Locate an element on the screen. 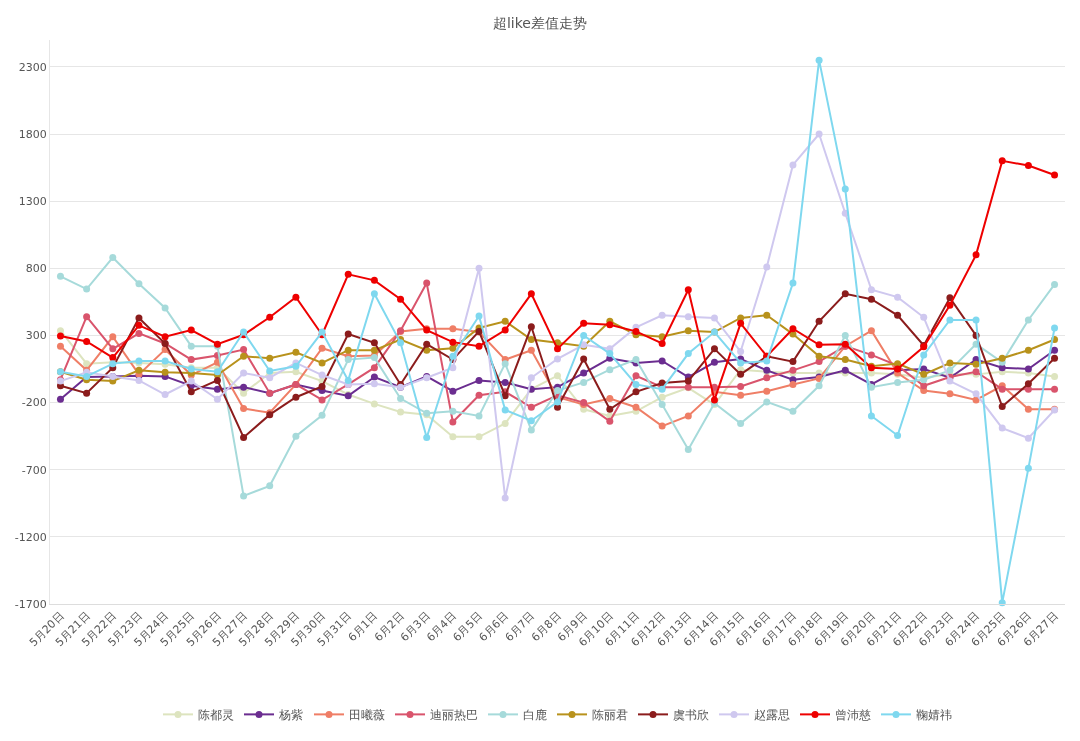 The image size is (1080, 741). y-tick-label: -1200 is located at coordinates (30, 537).